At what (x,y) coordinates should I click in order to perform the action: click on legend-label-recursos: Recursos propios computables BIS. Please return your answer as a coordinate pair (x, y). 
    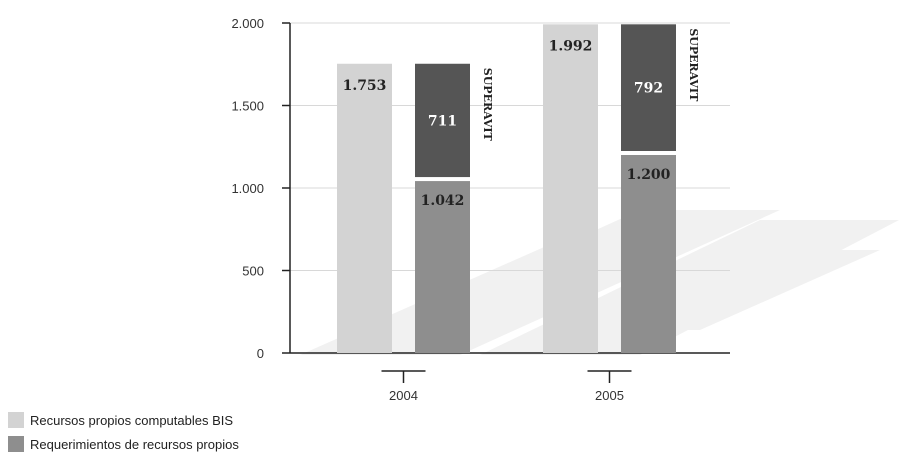
    Looking at the image, I should click on (132, 420).